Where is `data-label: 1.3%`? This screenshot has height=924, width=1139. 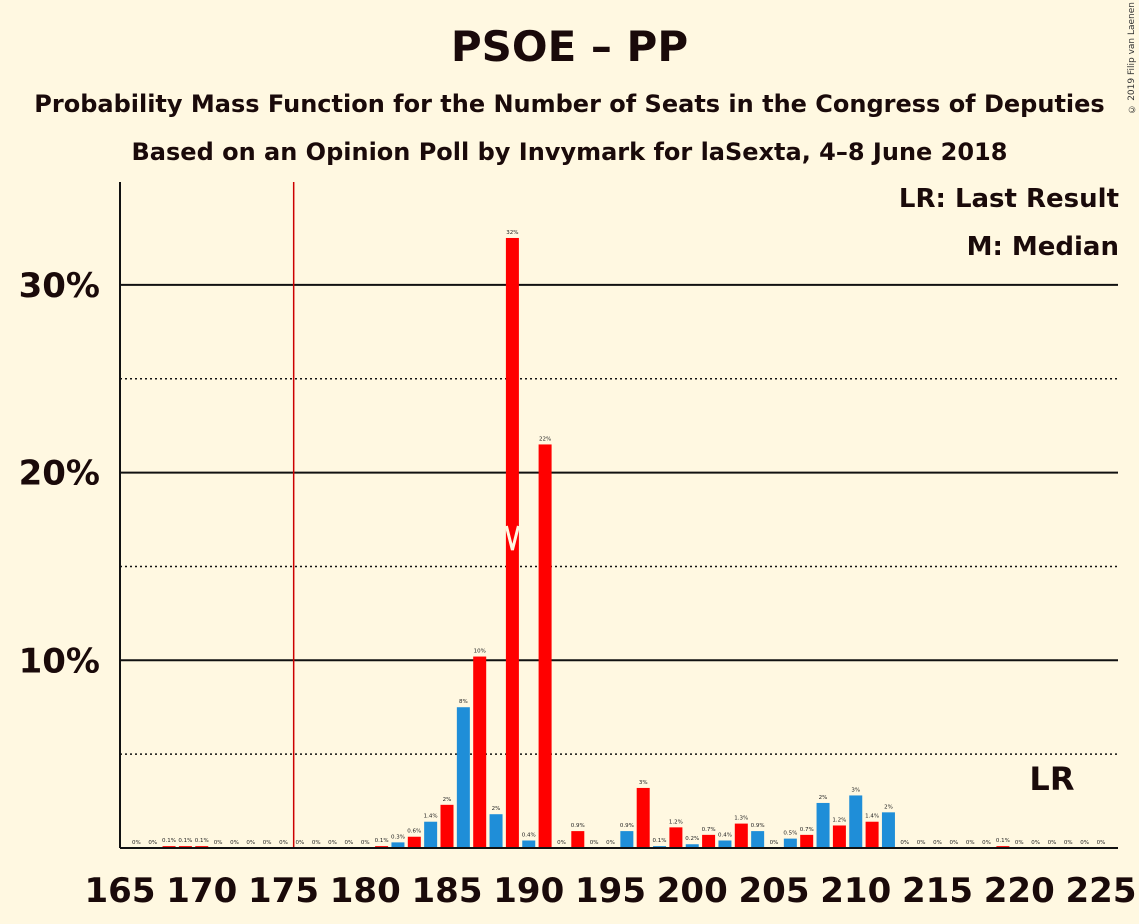 data-label: 1.3% is located at coordinates (741, 819).